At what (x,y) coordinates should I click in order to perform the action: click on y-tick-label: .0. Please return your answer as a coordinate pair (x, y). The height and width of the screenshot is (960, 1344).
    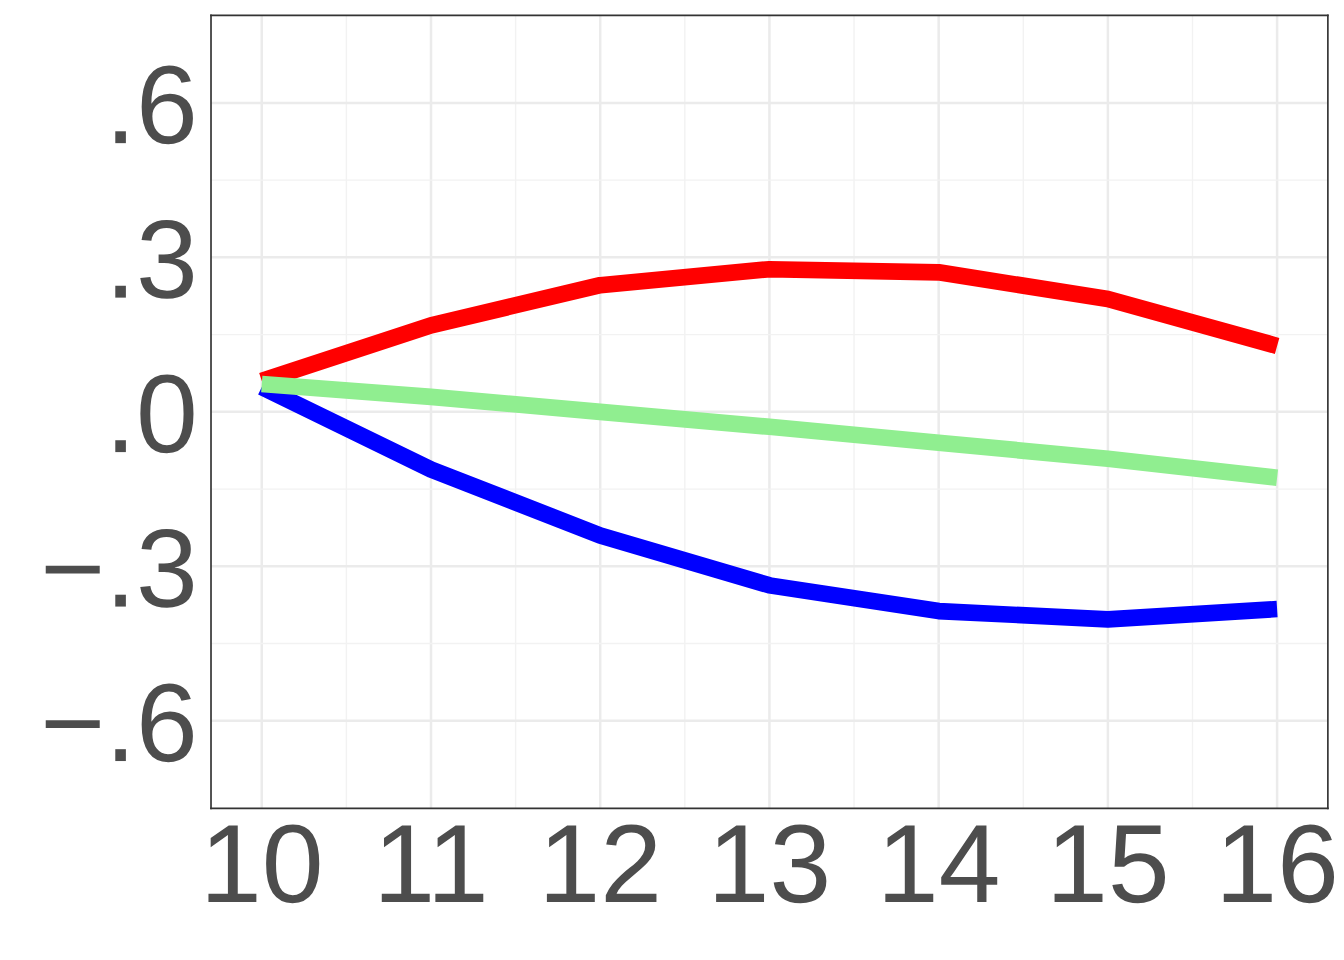
    Looking at the image, I should click on (154, 414).